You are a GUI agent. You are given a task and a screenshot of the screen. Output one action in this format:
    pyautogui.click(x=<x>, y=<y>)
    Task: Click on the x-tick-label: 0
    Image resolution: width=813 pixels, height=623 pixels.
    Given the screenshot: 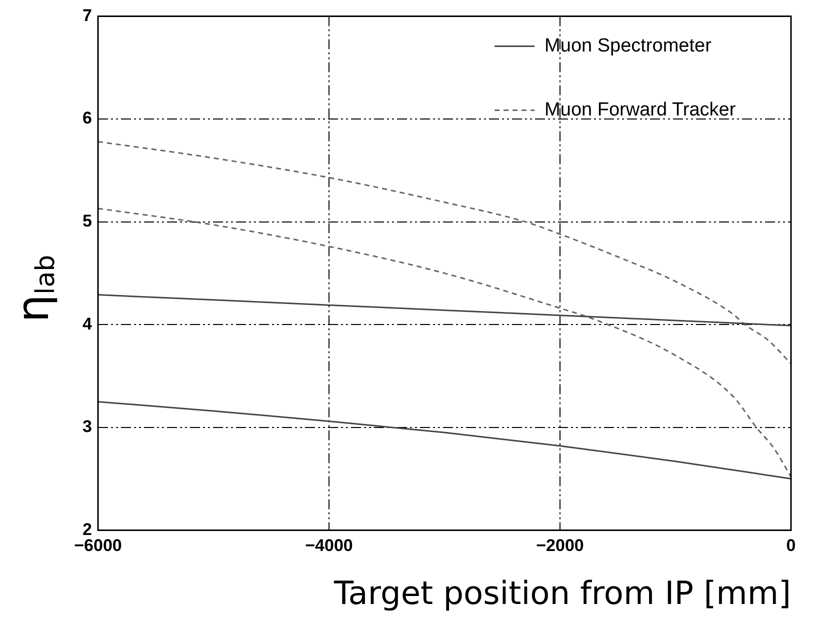 What is the action you would take?
    pyautogui.click(x=791, y=546)
    